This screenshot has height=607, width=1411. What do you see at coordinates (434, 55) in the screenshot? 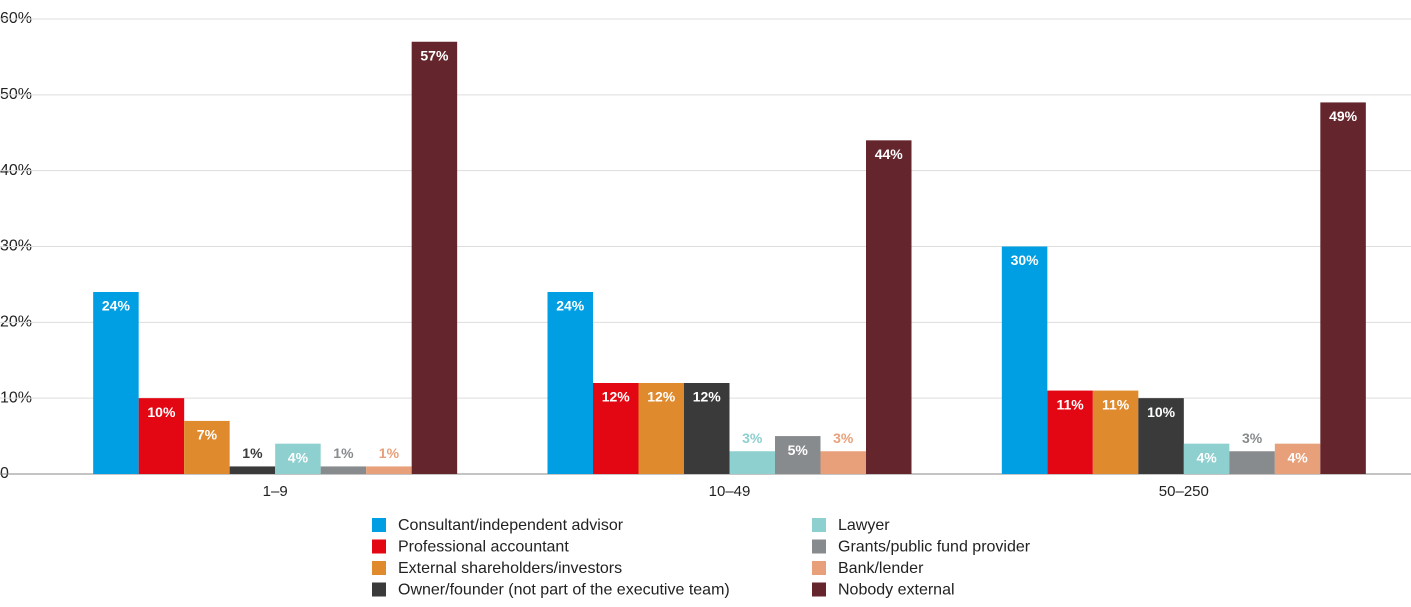
I see `value-label: 57%` at bounding box center [434, 55].